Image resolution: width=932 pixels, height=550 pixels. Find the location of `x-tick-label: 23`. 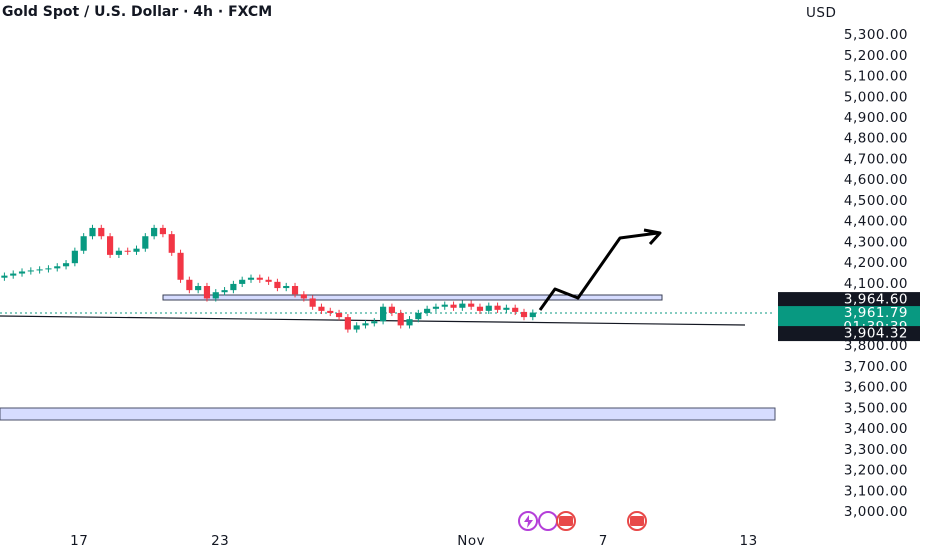

x-tick-label: 23 is located at coordinates (220, 541).